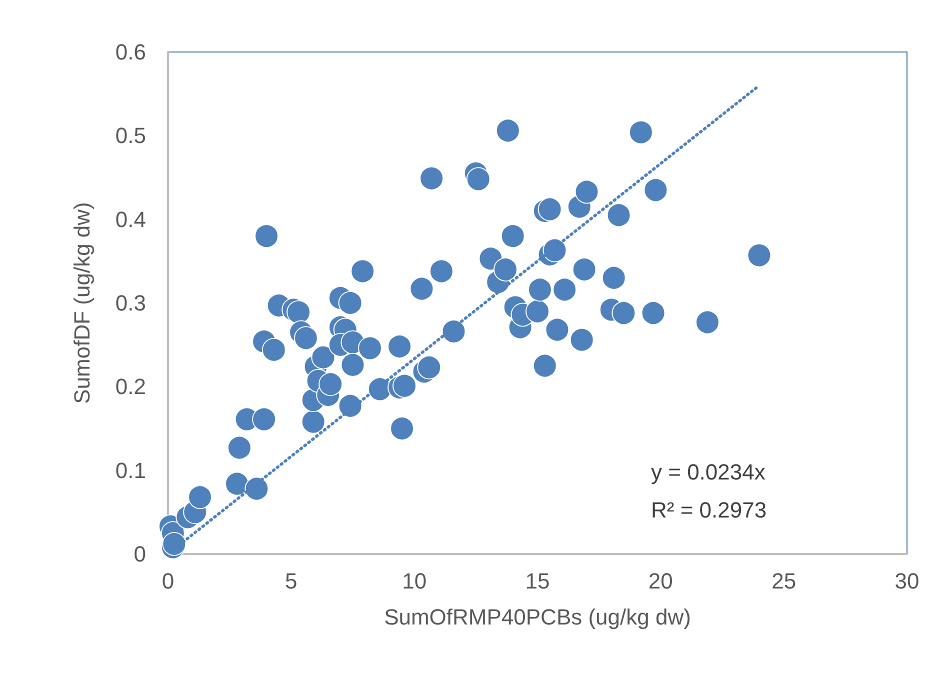 The image size is (951, 695). What do you see at coordinates (140, 554) in the screenshot?
I see `y-tick-label: 0` at bounding box center [140, 554].